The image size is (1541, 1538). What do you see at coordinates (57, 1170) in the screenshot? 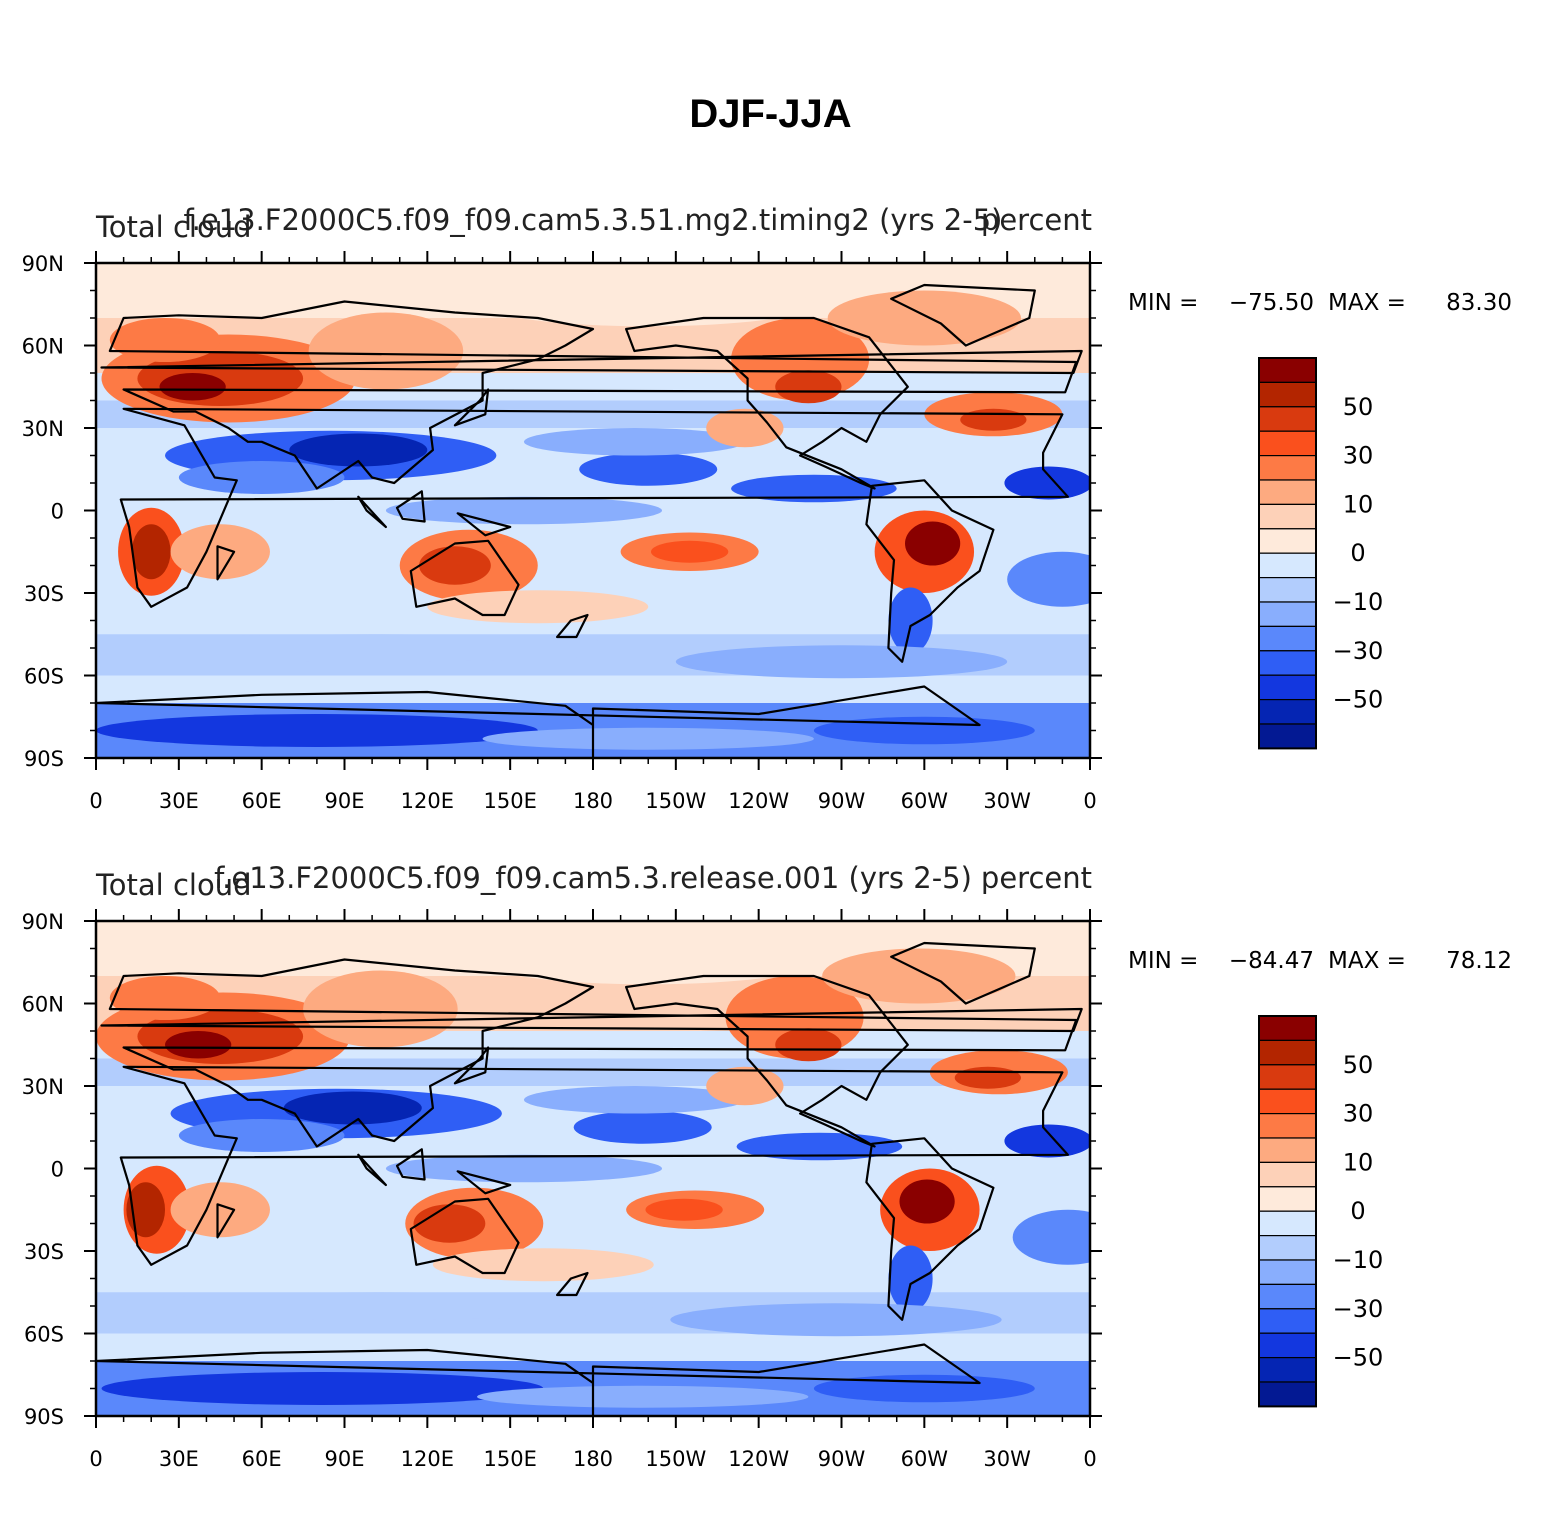
I see `y-tick-label: 0` at bounding box center [57, 1170].